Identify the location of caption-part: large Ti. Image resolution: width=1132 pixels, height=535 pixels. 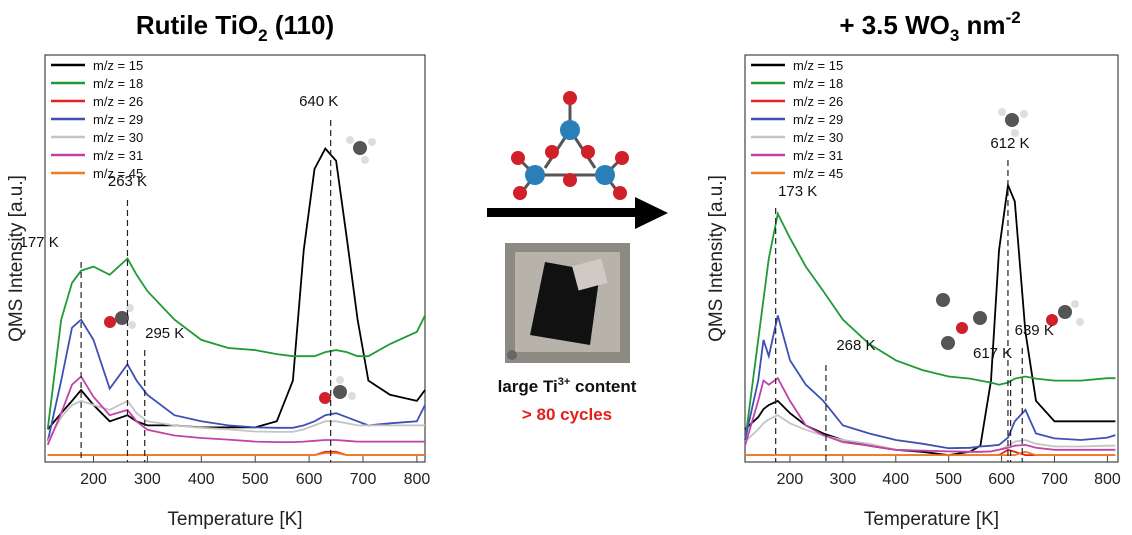
(528, 386).